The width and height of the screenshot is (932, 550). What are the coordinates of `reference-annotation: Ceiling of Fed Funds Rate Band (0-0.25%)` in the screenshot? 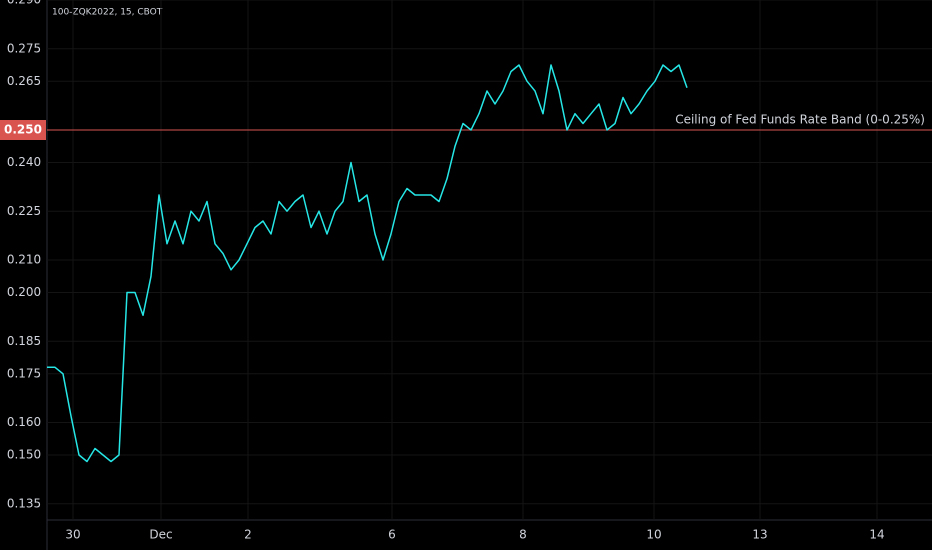 It's located at (800, 120).